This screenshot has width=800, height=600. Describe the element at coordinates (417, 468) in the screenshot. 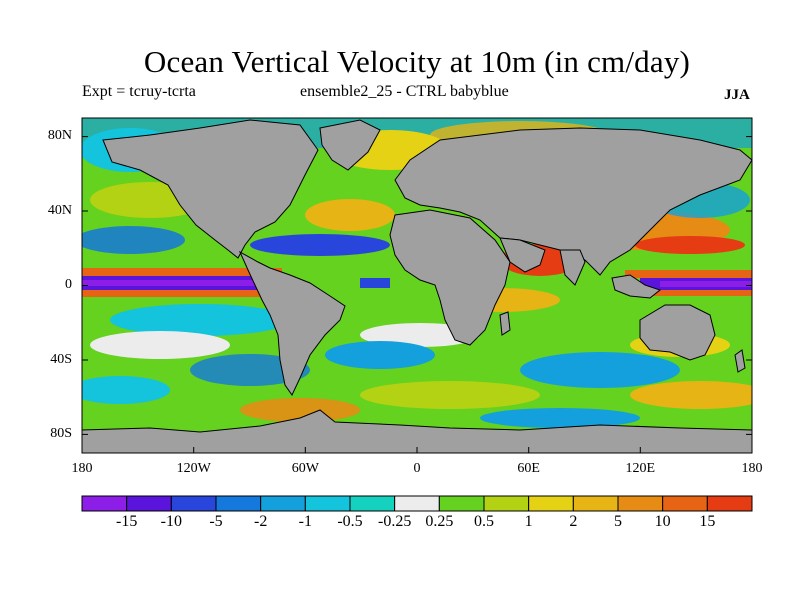

I see `x-tick-label-0: 0` at that location.